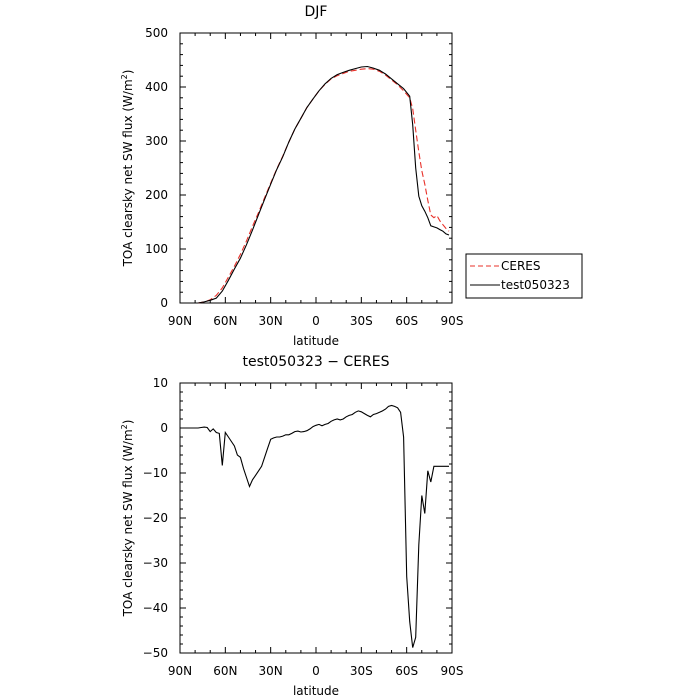 The width and height of the screenshot is (700, 700). Describe the element at coordinates (155, 608) in the screenshot. I see `y-tick-label: −40` at that location.